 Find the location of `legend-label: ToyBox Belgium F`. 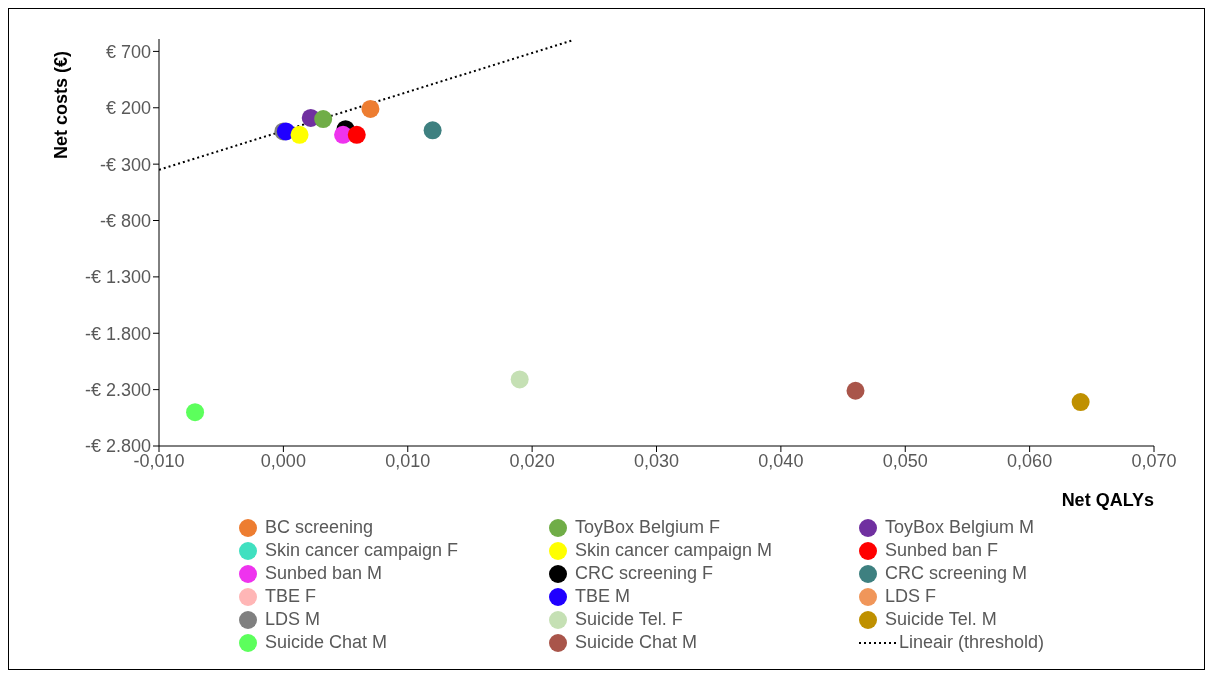

legend-label: ToyBox Belgium F is located at coordinates (648, 527).